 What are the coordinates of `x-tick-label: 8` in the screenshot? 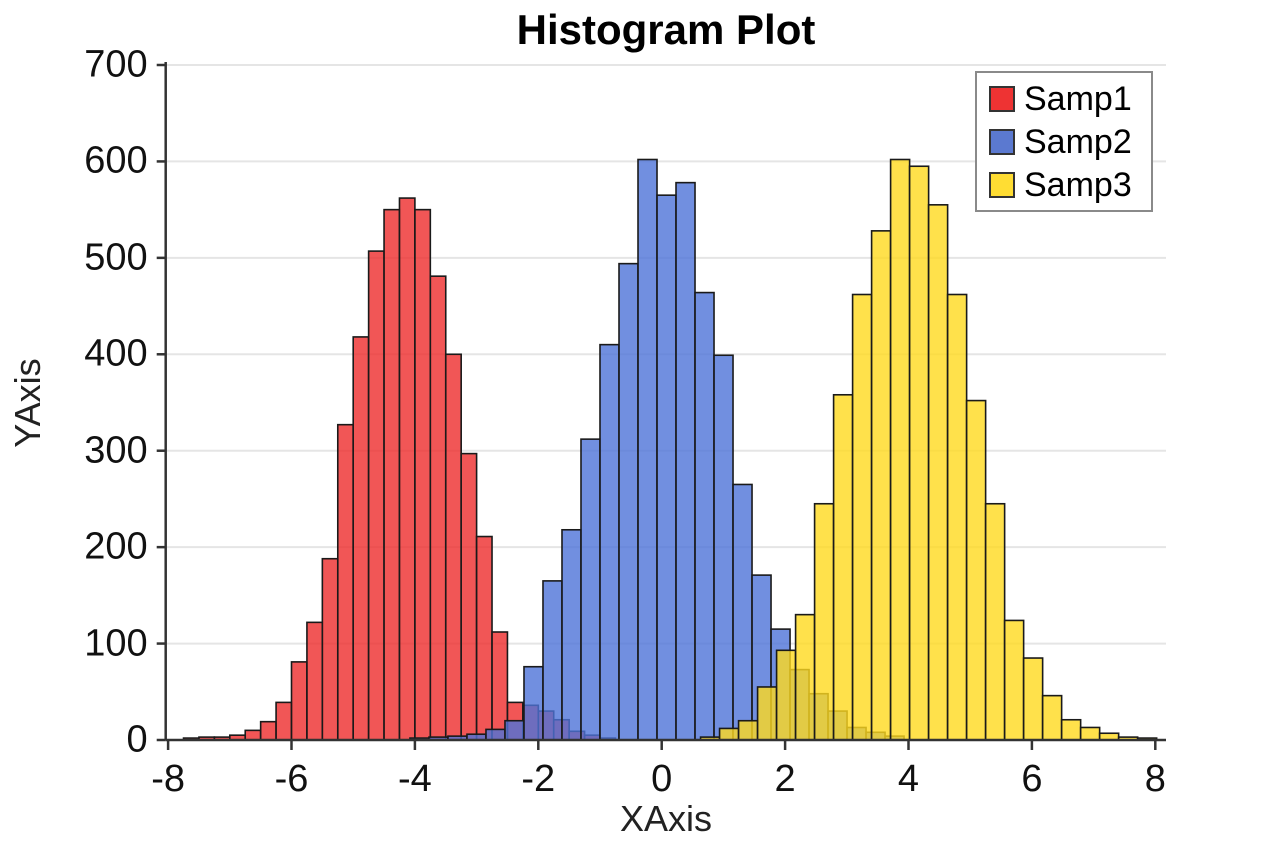 It's located at (1155, 779).